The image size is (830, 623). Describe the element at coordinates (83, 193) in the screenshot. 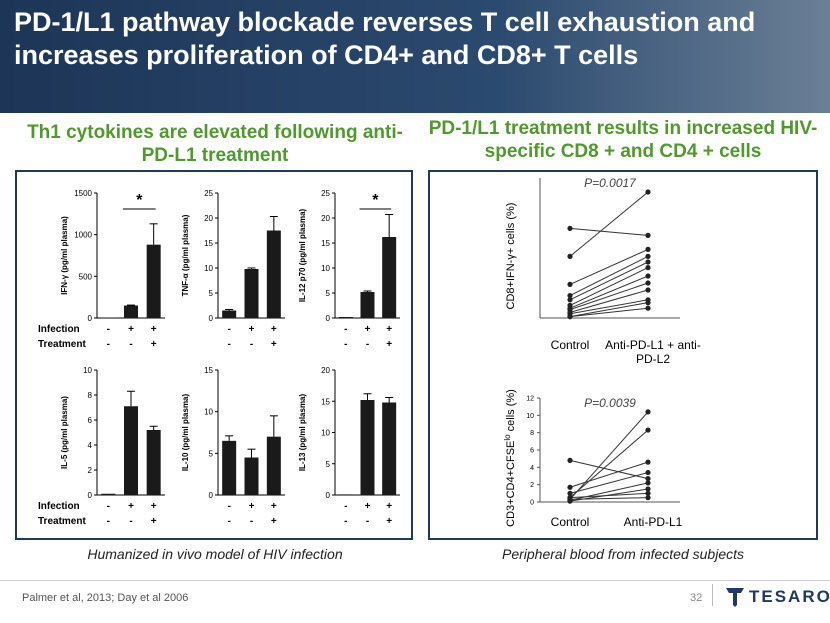

I see `y-tick-label: 1500` at that location.